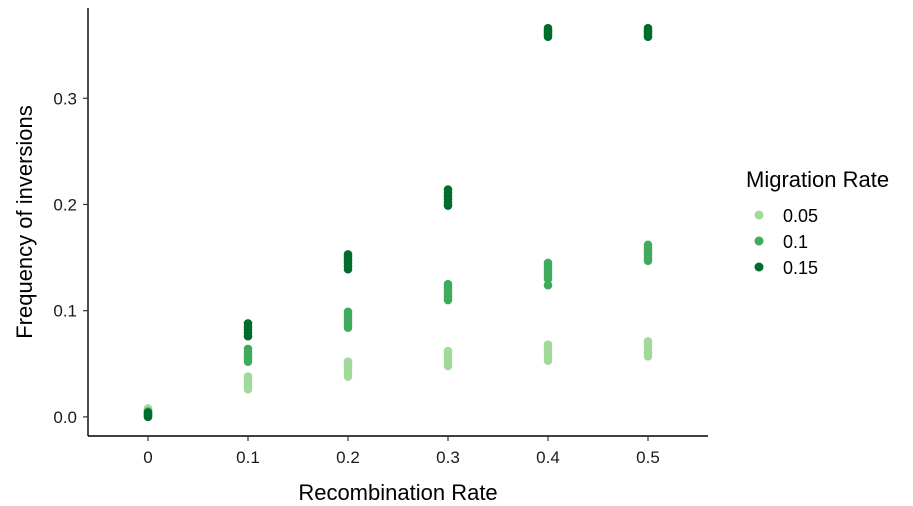 Image resolution: width=913 pixels, height=506 pixels. Describe the element at coordinates (817, 179) in the screenshot. I see `legend-title: Migration Rate` at that location.